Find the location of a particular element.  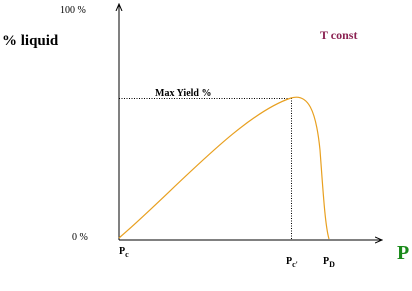

max-yield-label: Max Yield % is located at coordinates (183, 93).